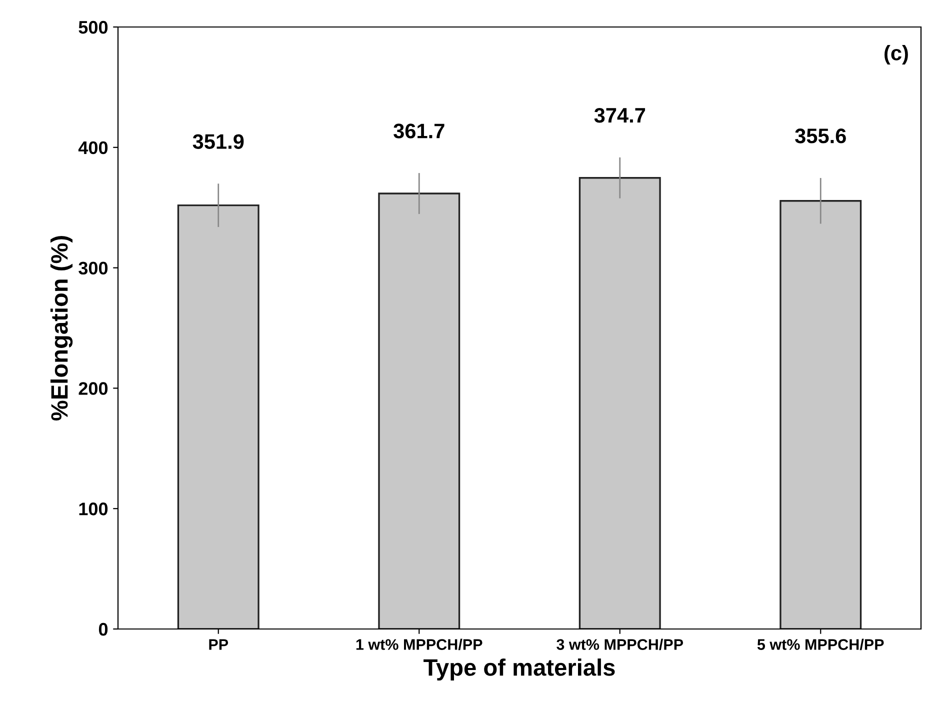 The image size is (932, 720). What do you see at coordinates (519, 669) in the screenshot?
I see `x-axis-title: Type of materials` at bounding box center [519, 669].